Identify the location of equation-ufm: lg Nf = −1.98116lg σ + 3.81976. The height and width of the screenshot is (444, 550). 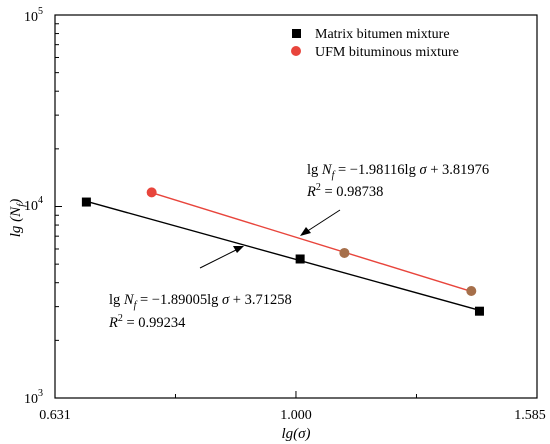
(398, 171).